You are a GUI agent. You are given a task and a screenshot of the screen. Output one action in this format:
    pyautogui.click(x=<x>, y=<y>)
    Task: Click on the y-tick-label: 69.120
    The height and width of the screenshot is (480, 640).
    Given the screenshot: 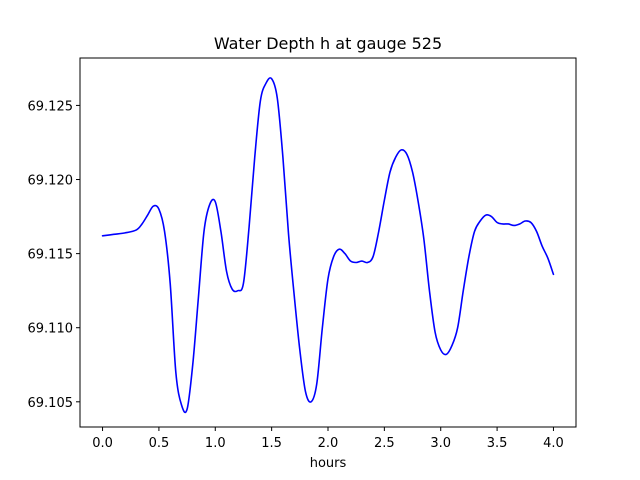 What is the action you would take?
    pyautogui.click(x=51, y=181)
    